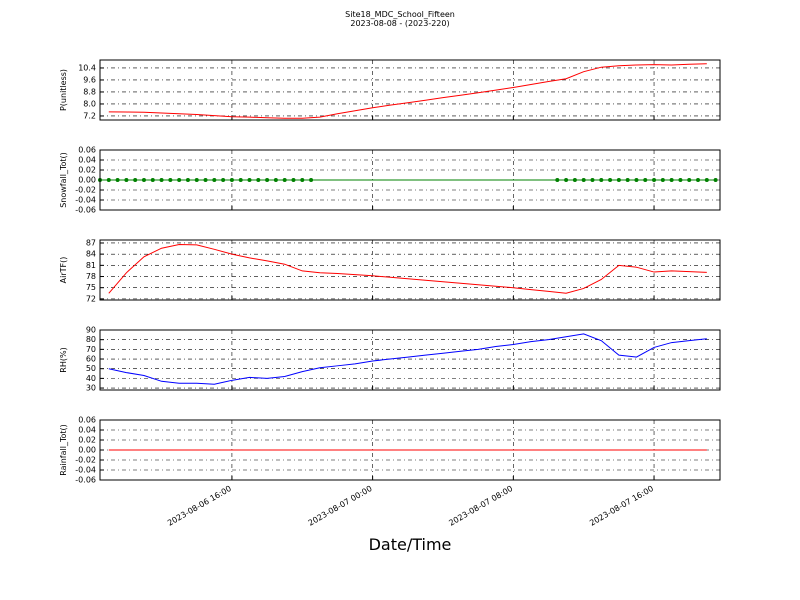 The height and width of the screenshot is (600, 800). I want to click on y-tick-label: 84, so click(91, 254).